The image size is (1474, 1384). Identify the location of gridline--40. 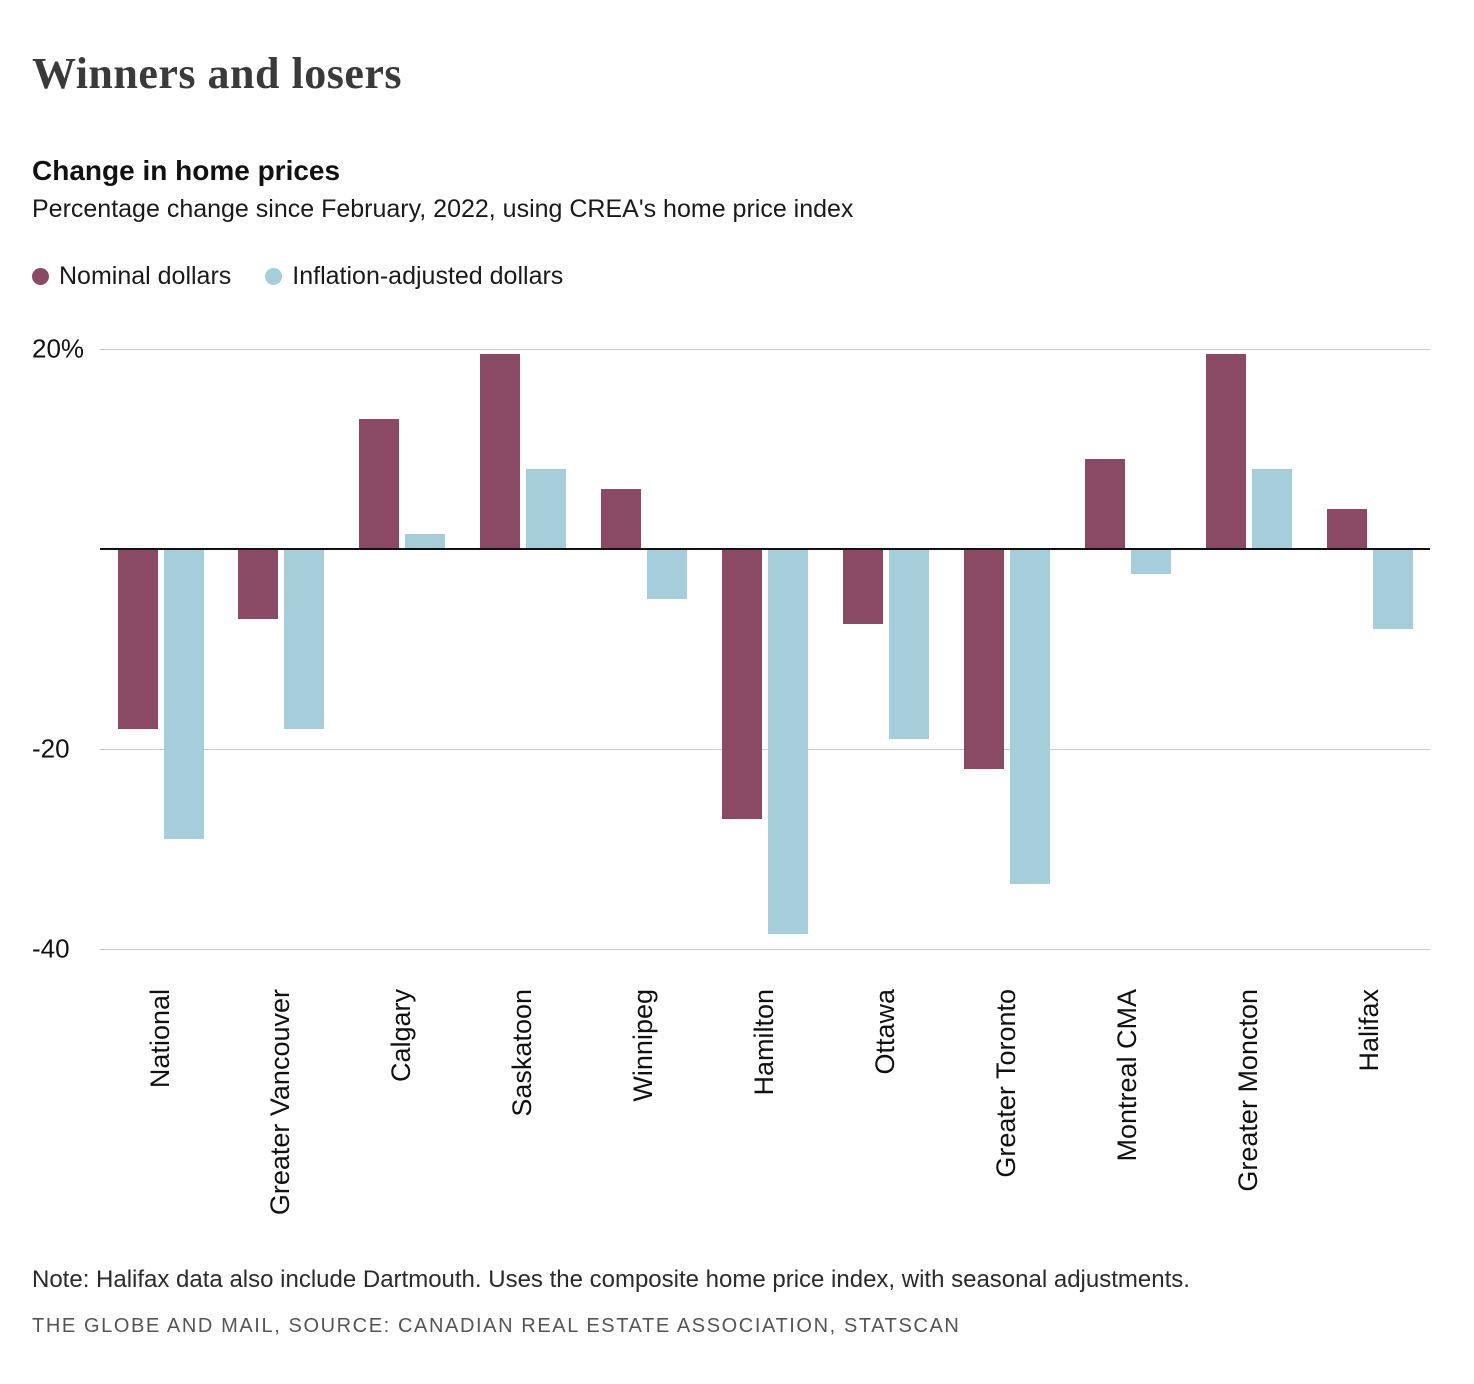
(765, 949).